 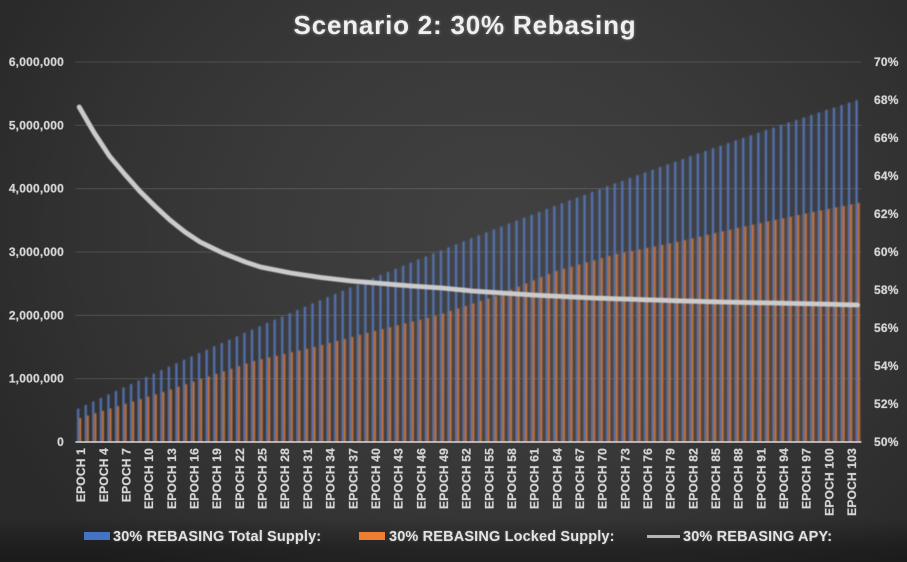 I want to click on svg-text: EPOCH 43, so click(x=399, y=478).